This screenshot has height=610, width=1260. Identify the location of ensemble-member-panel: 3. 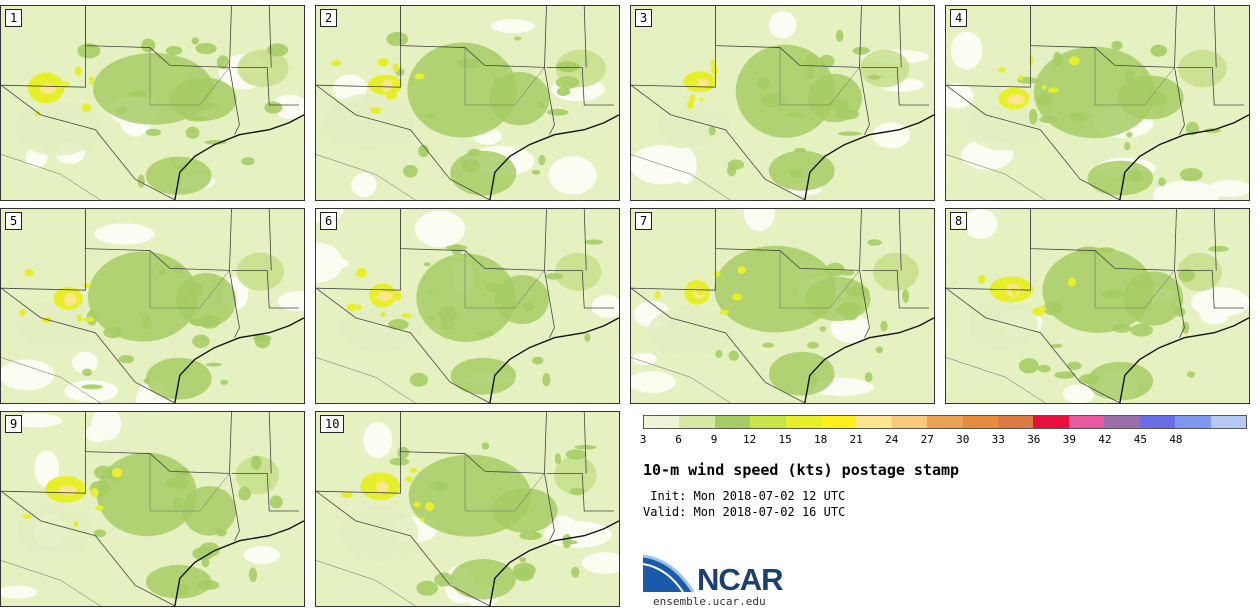
(782, 103).